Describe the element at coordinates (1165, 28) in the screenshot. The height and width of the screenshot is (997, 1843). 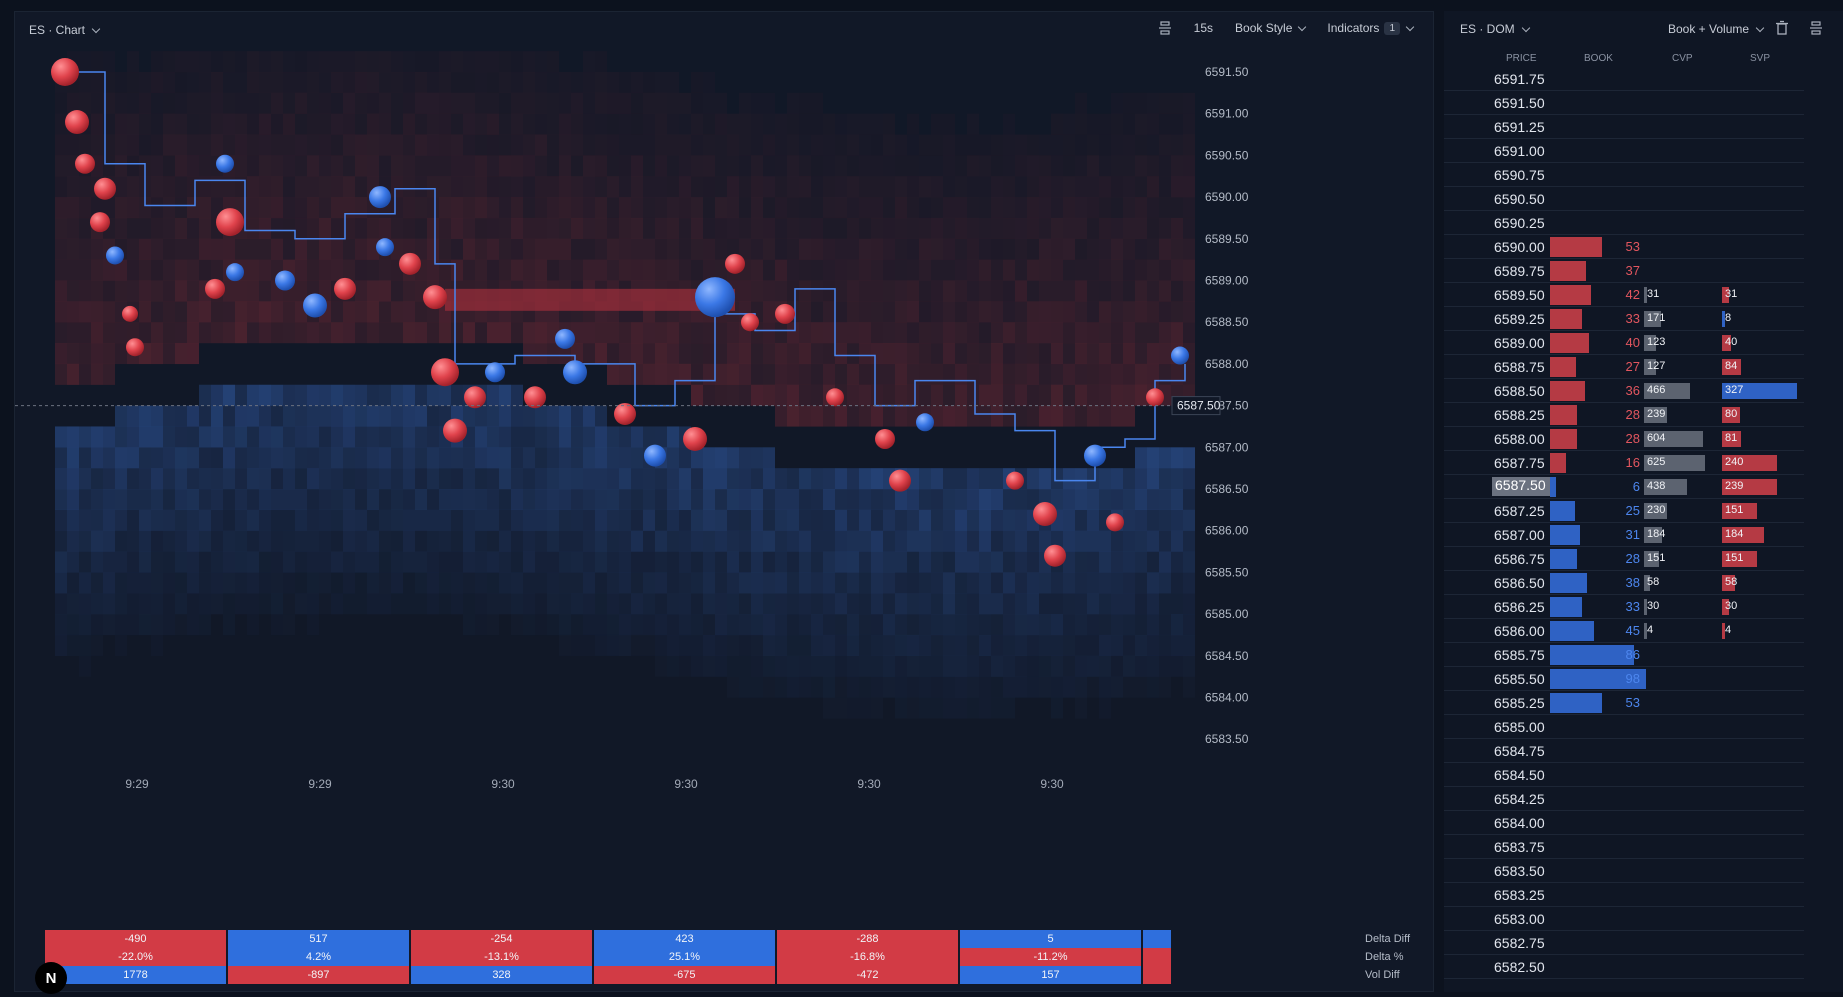
I see `layout-button` at that location.